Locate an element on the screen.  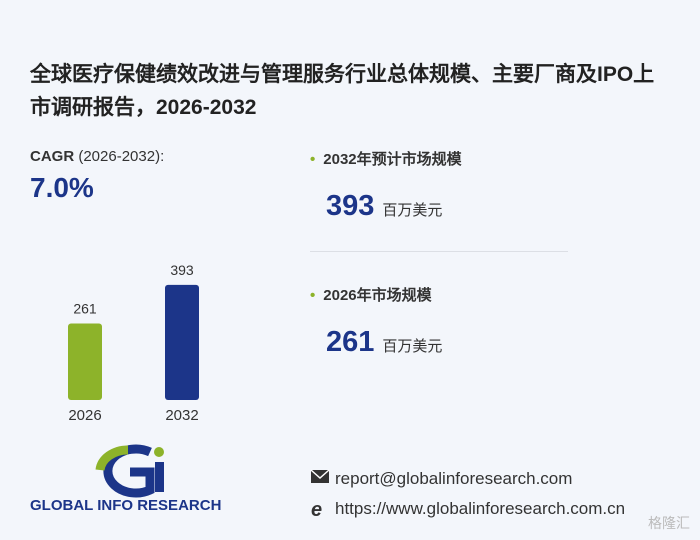
web-icon: e is located at coordinates (316, 510).